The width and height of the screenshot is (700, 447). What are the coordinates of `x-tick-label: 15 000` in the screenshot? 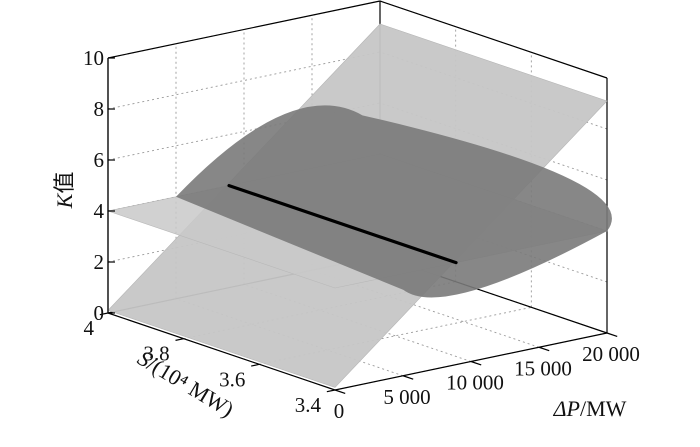 It's located at (543, 368).